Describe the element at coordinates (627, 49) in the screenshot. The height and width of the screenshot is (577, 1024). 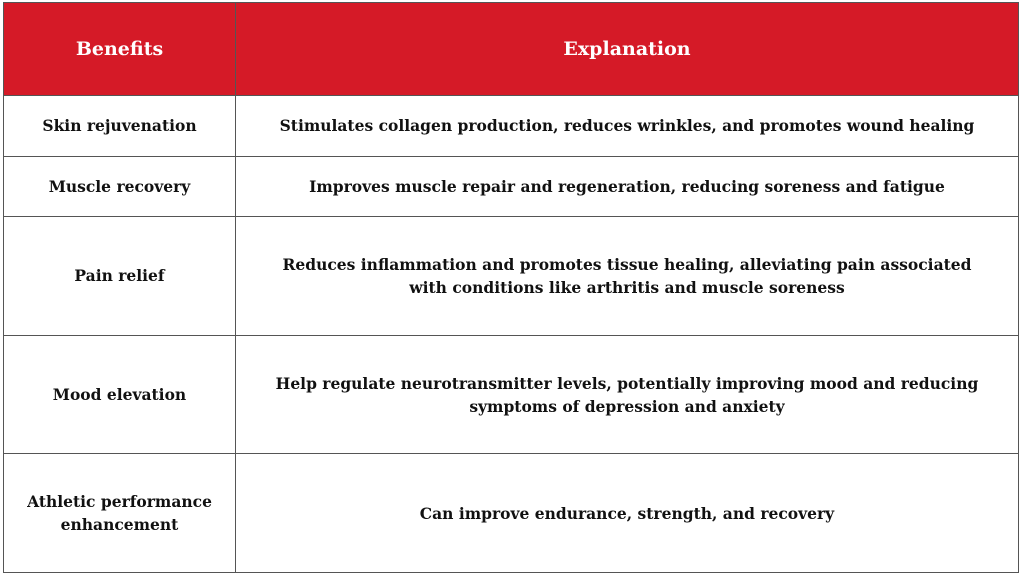
I see `header-cell: Explanation` at that location.